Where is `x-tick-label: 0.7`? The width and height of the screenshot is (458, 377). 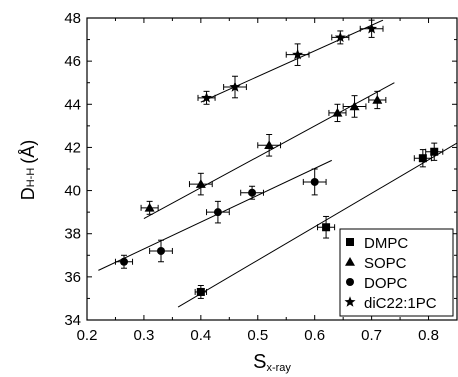
x-tick-label: 0.7 is located at coordinates (371, 335).